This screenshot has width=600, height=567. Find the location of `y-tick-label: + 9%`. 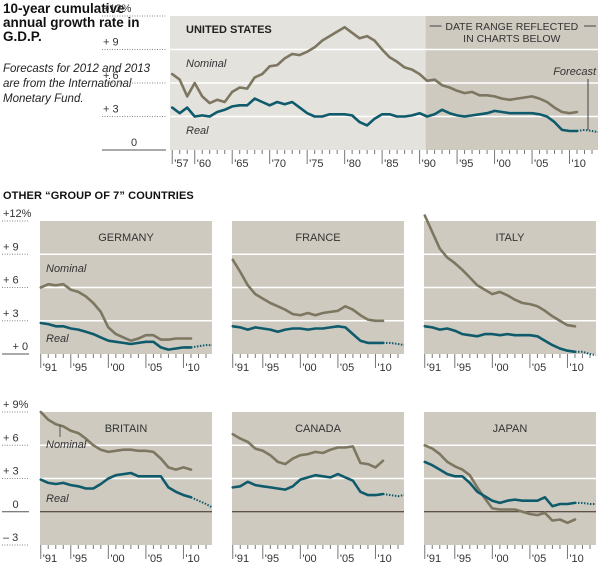

y-tick-label: + 9% is located at coordinates (16, 405).